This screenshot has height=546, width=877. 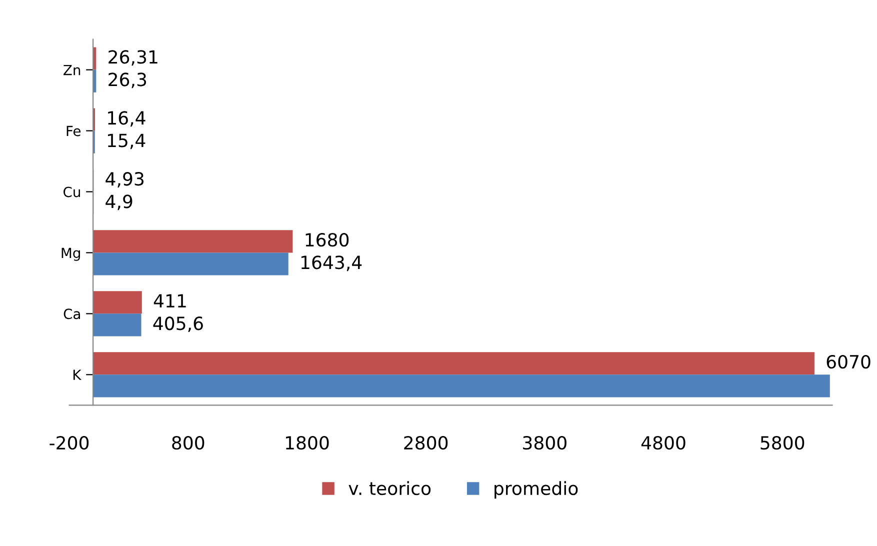 I want to click on data-label: 26,3, so click(x=127, y=80).